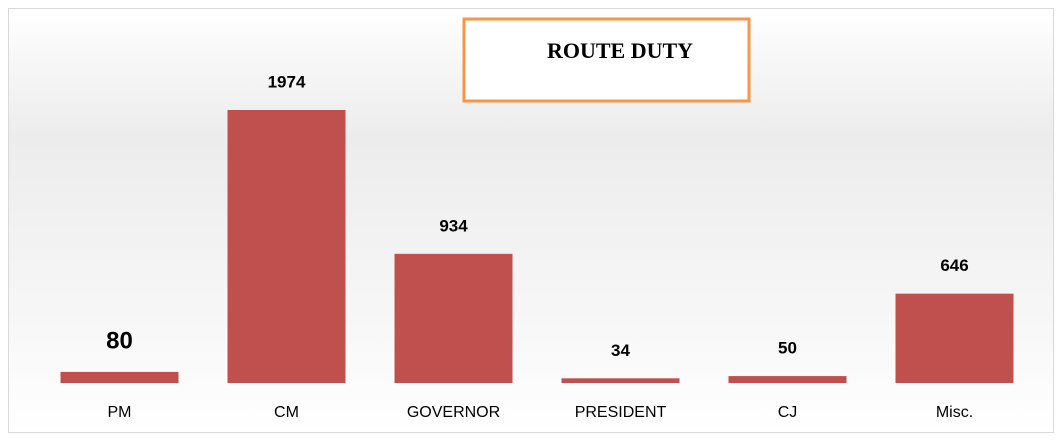  I want to click on data-label: 934, so click(453, 225).